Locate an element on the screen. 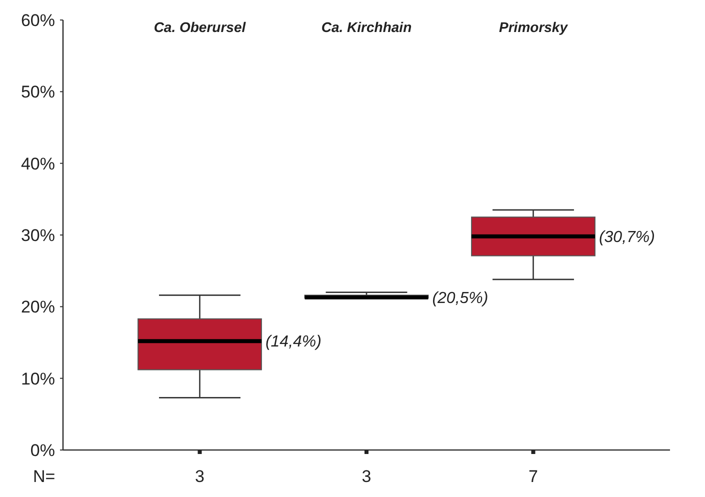 The width and height of the screenshot is (705, 497). annotation: (14,4%) is located at coordinates (293, 342).